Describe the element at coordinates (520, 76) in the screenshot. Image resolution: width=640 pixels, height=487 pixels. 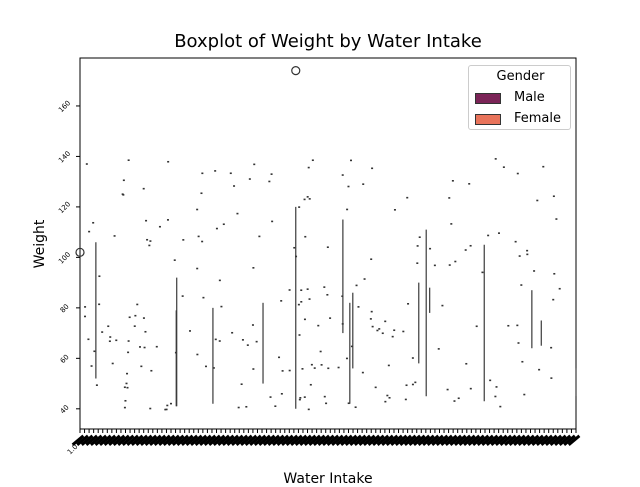
I see `legend-title: Gender` at that location.